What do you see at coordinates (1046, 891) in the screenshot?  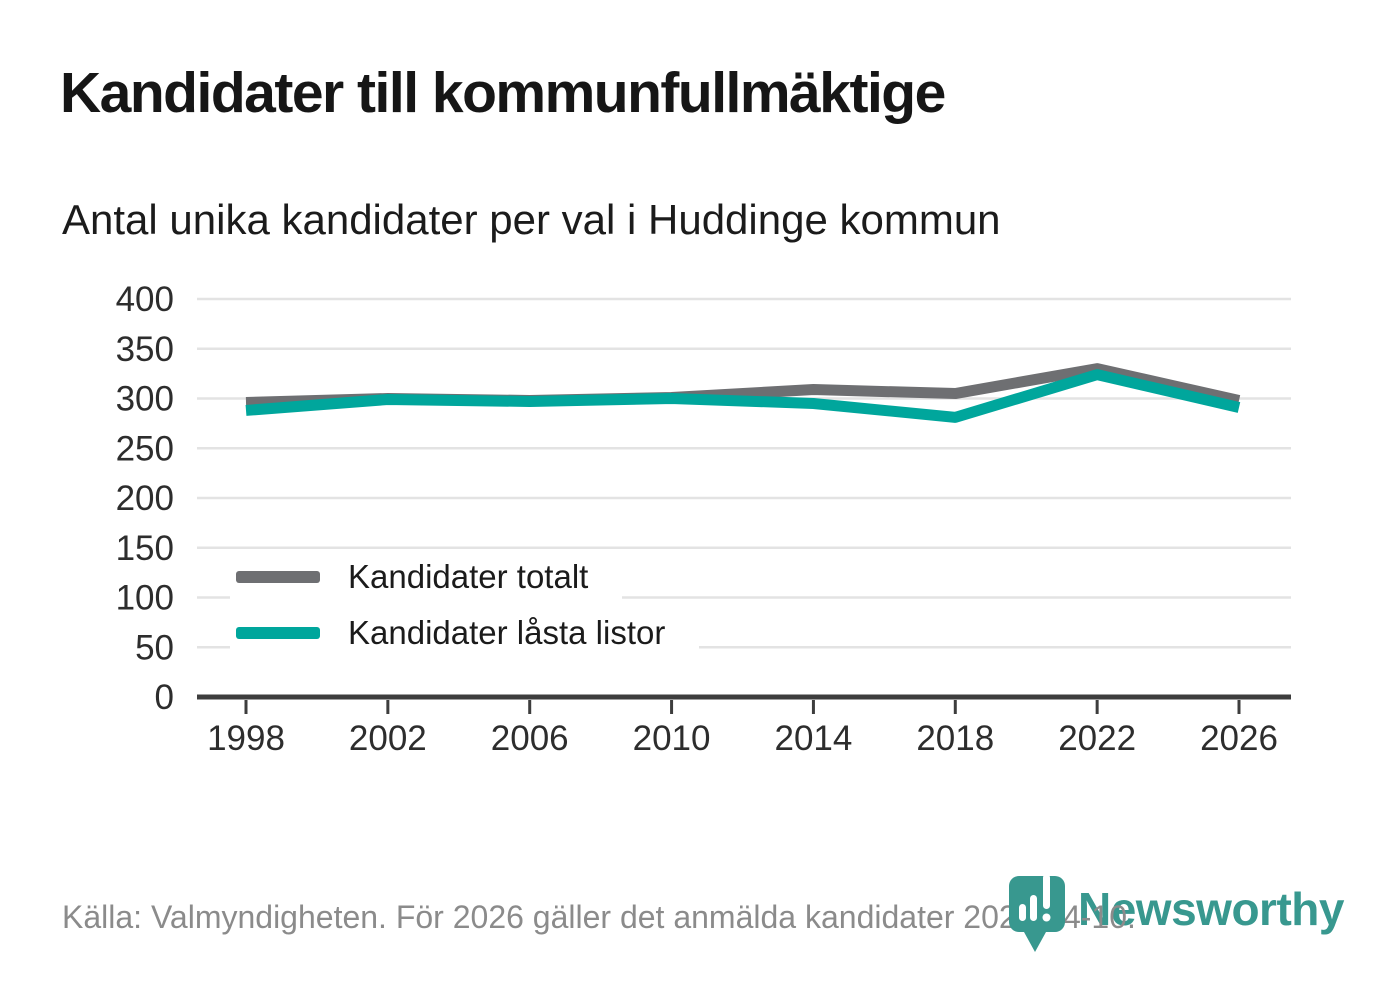 I see `bar-chart-bar-tall` at bounding box center [1046, 891].